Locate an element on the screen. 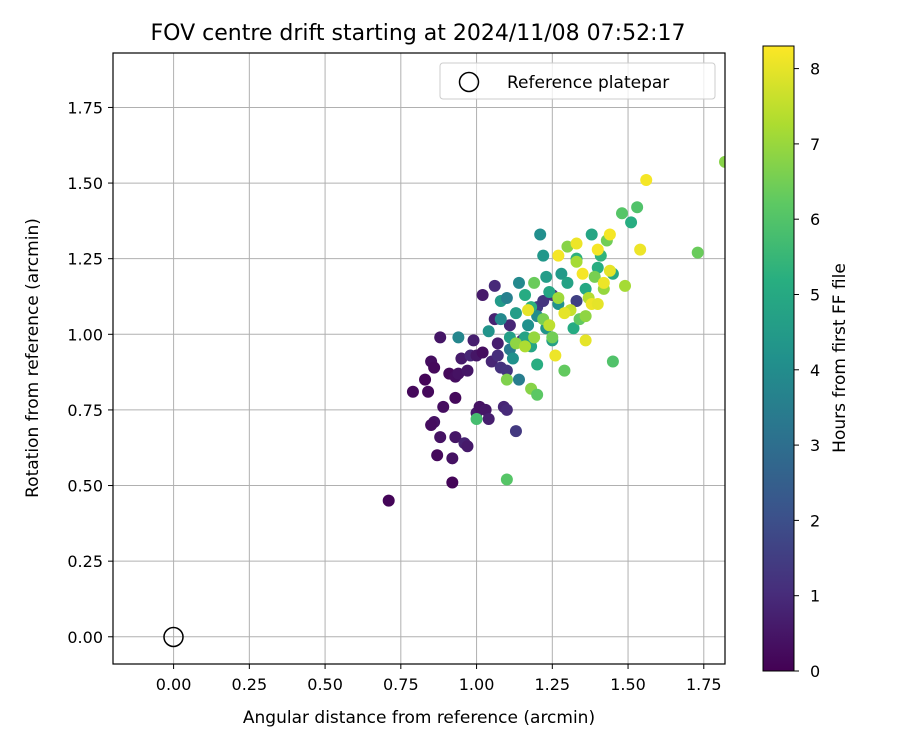 The width and height of the screenshot is (900, 750). legend-box is located at coordinates (577, 81).